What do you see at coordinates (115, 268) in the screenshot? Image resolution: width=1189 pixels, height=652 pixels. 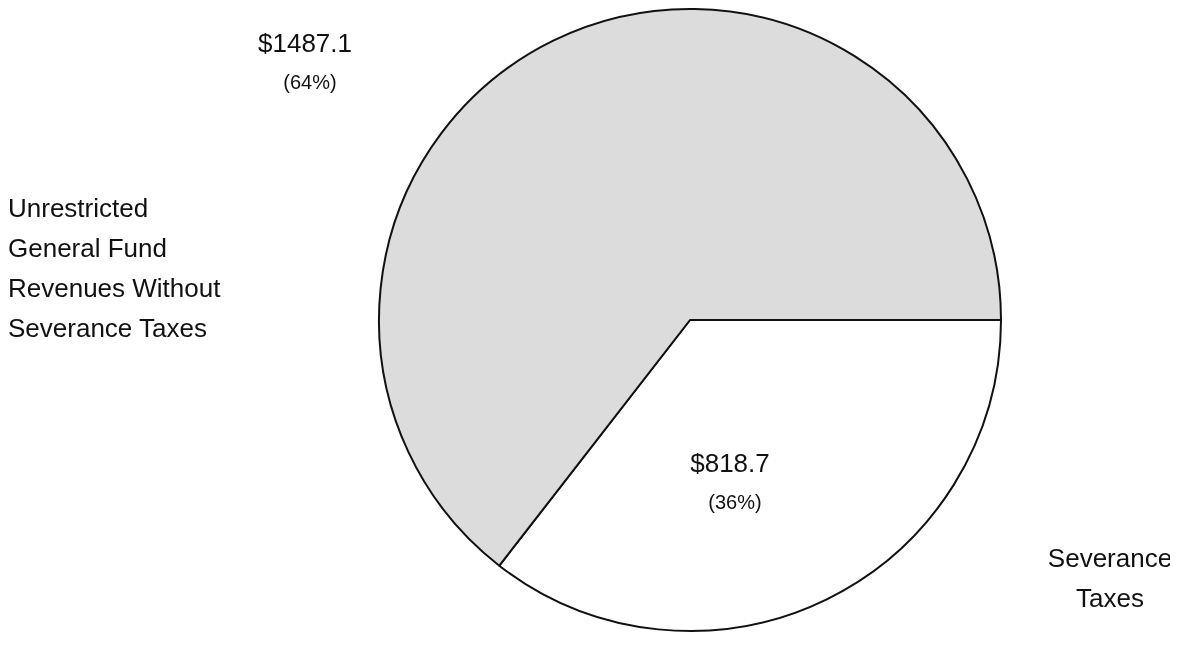 I see `slice-label: Unrestricted General Fund Revenues Without Severance Taxes` at bounding box center [115, 268].